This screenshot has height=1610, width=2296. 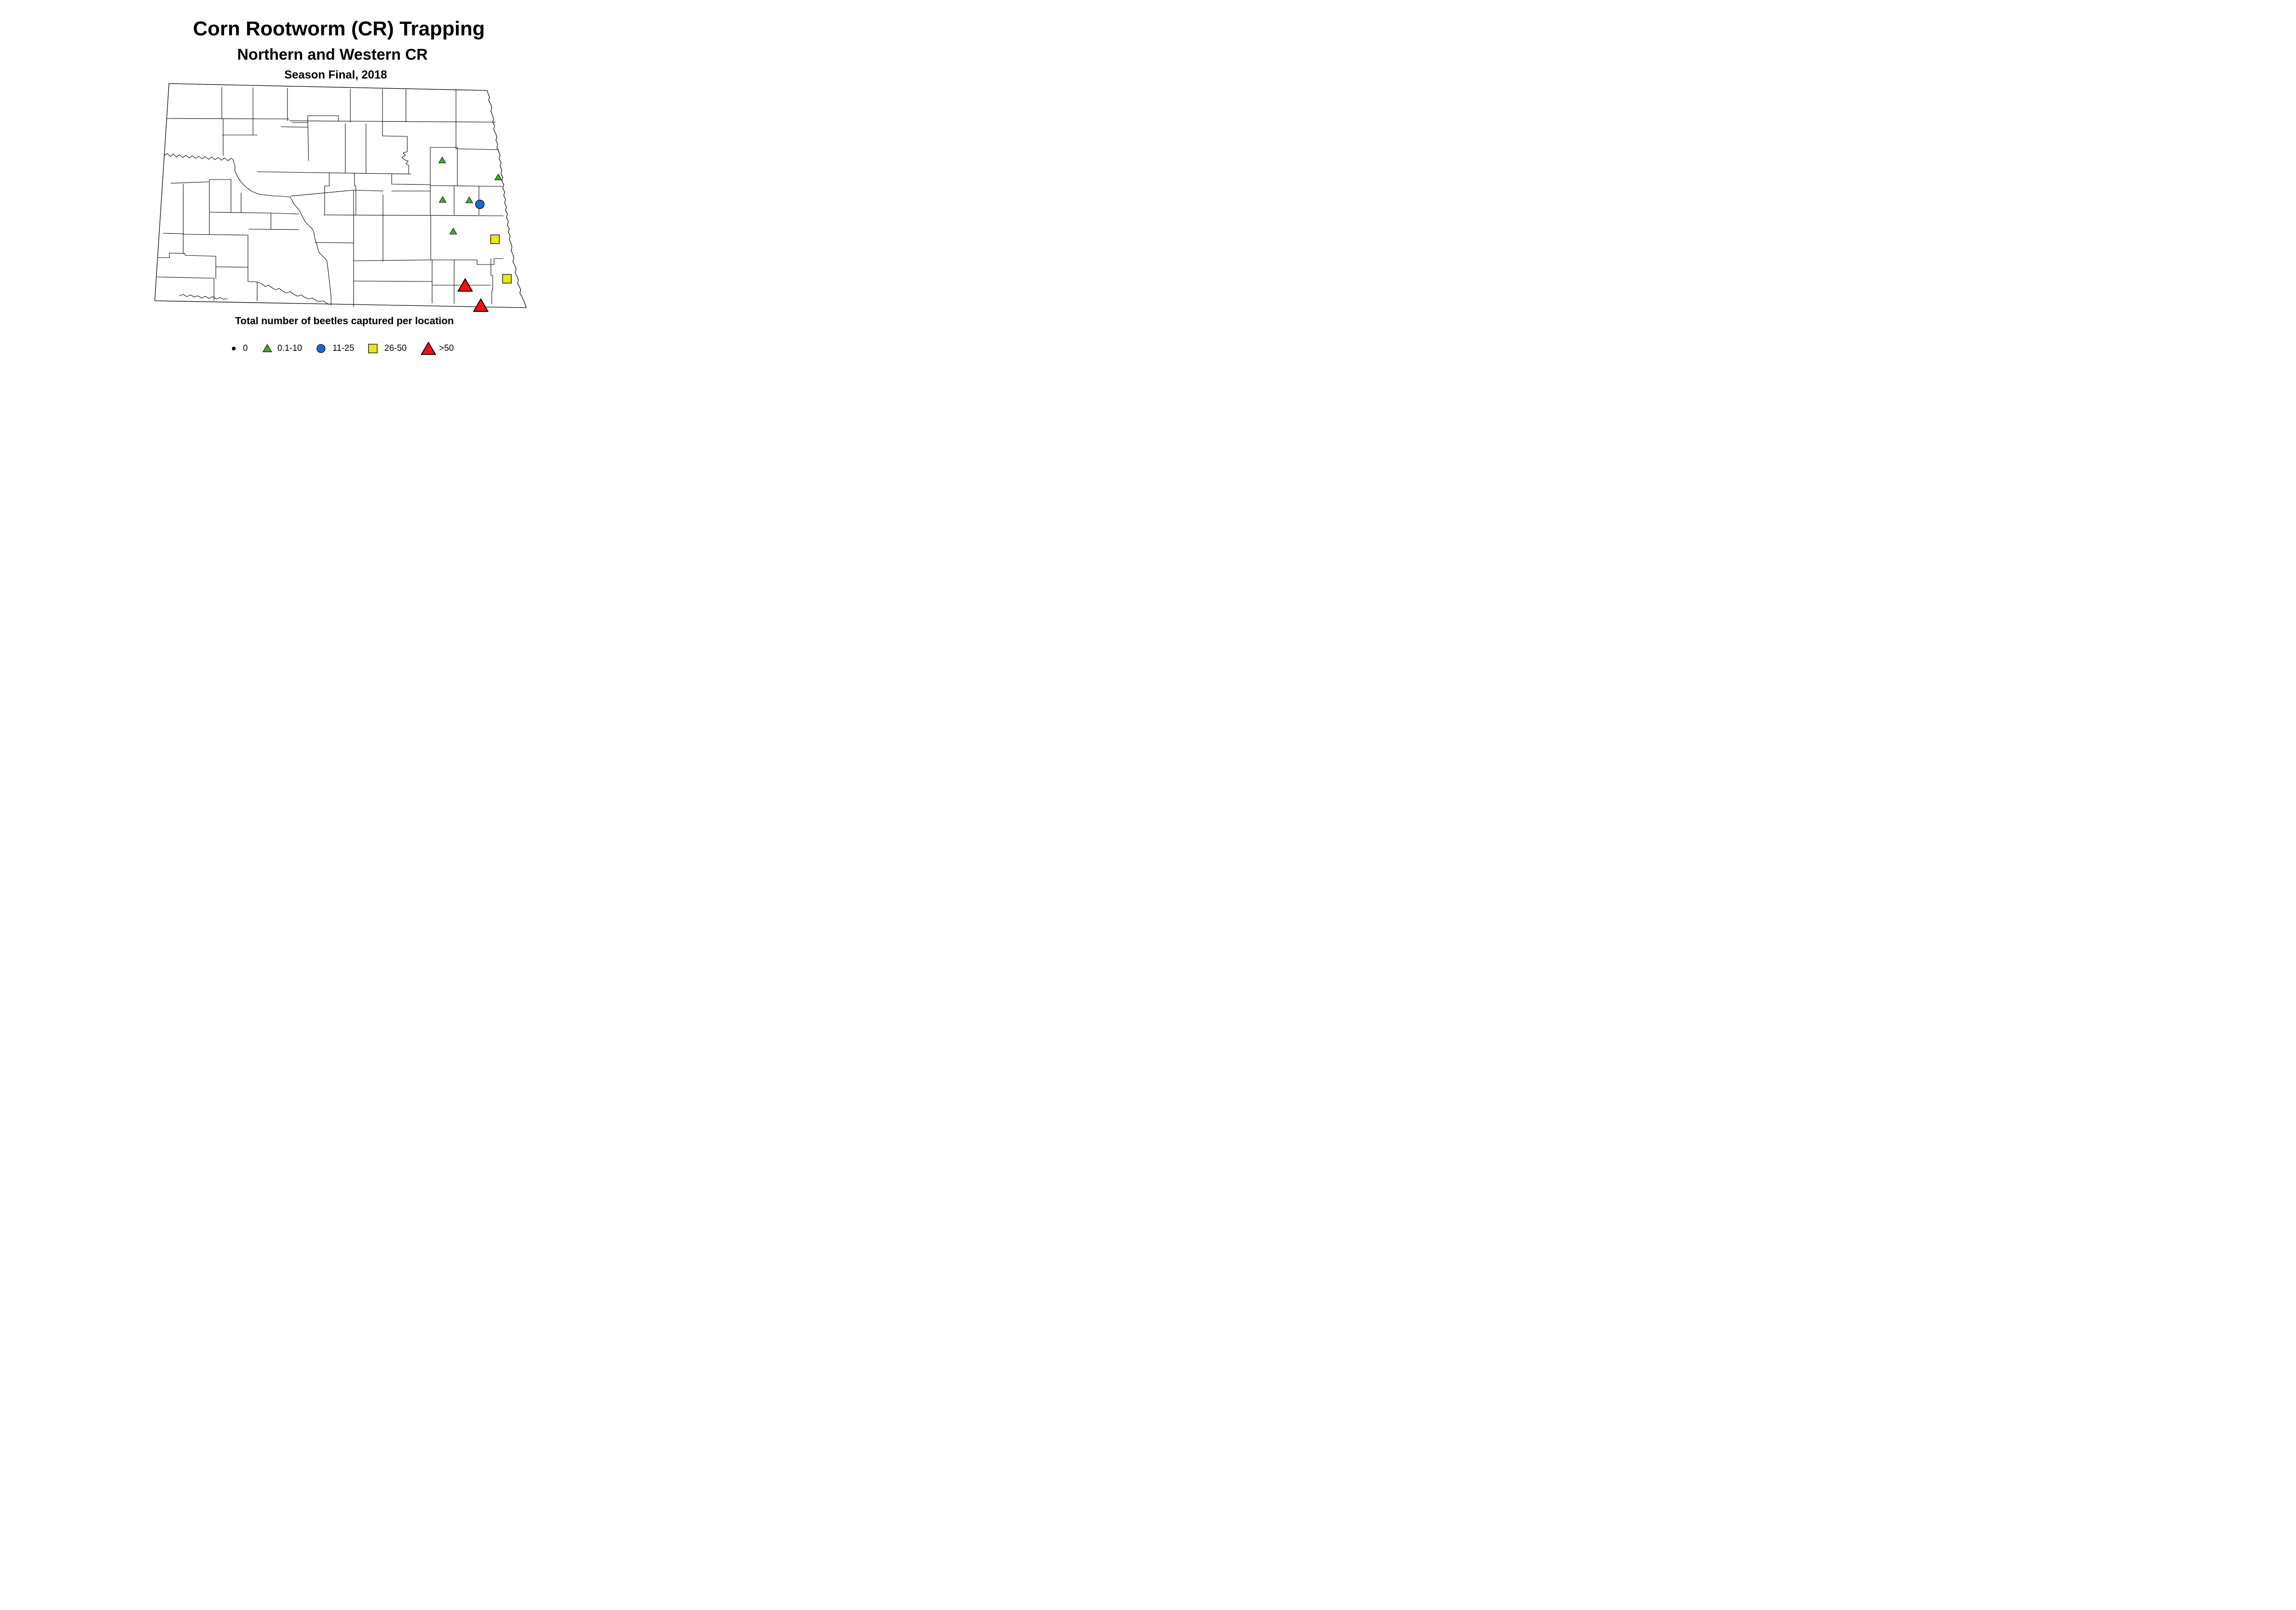 I want to click on chart-subtitle: Northern and Western CR, so click(x=332, y=55).